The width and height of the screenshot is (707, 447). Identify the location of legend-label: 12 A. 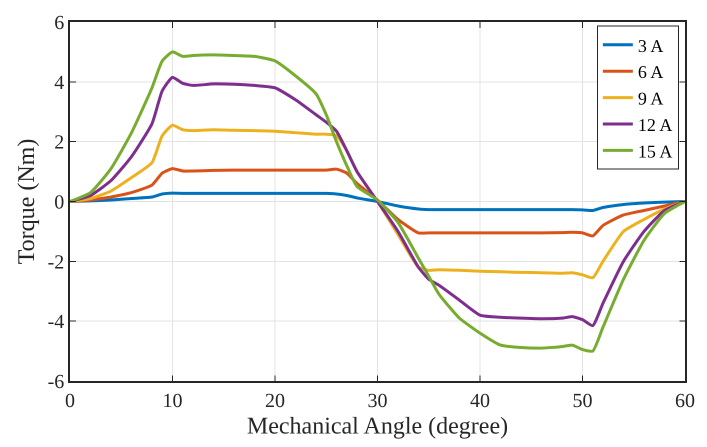
(655, 125).